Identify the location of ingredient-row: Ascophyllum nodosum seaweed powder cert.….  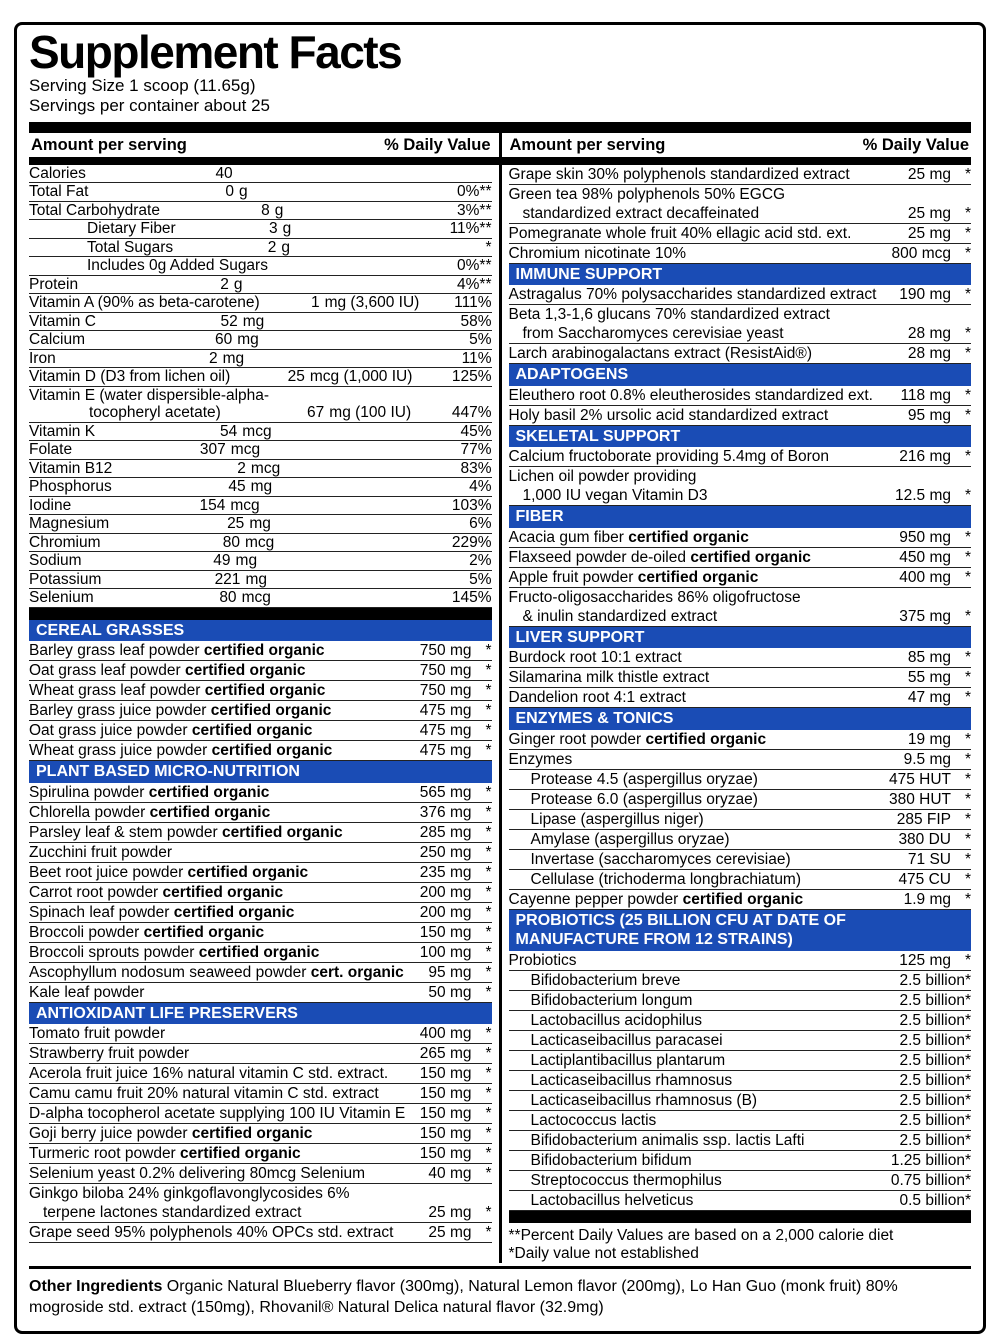
(260, 973).